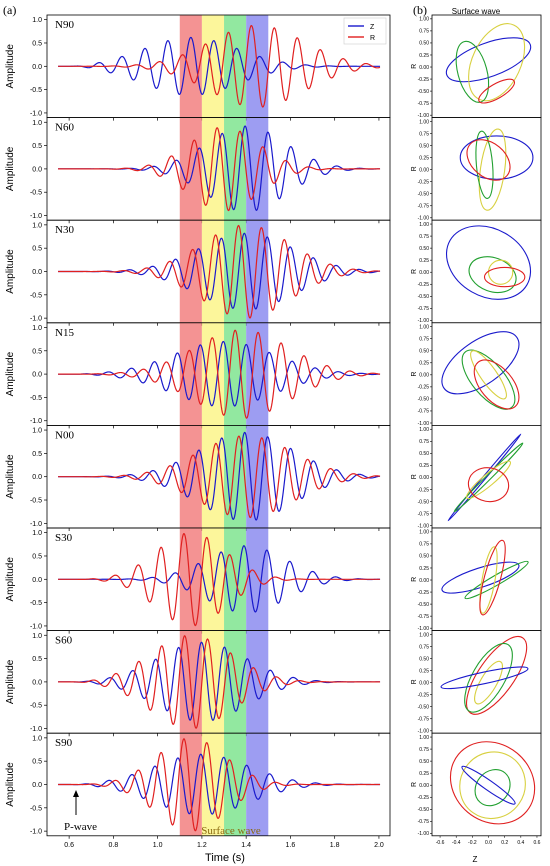 Image resolution: width=550 pixels, height=866 pixels. I want to click on x-tick-label: 1.2, so click(202, 845).